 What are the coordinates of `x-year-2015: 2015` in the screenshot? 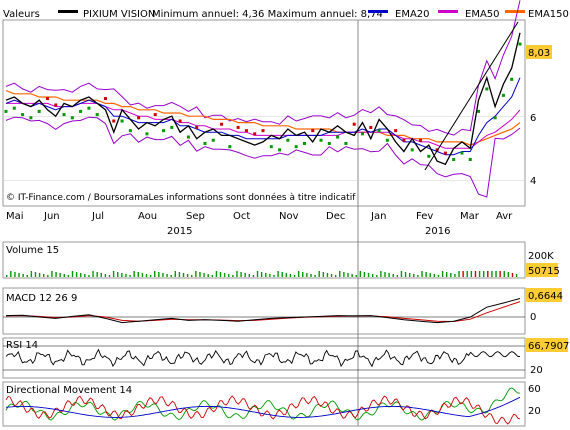 It's located at (179, 231).